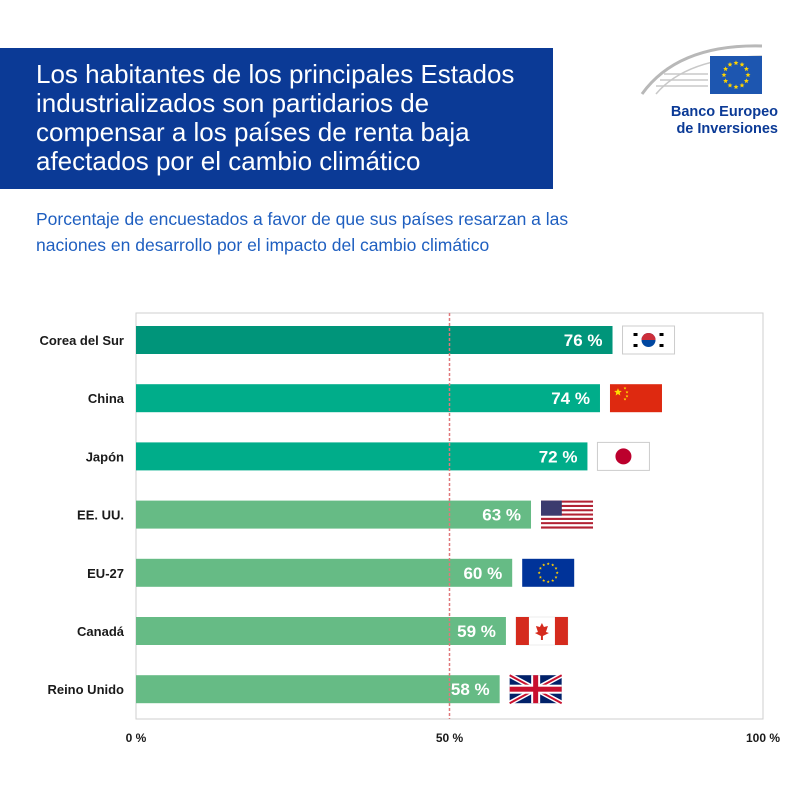 The height and width of the screenshot is (800, 800). Describe the element at coordinates (570, 398) in the screenshot. I see `value-label: 74 %` at that location.